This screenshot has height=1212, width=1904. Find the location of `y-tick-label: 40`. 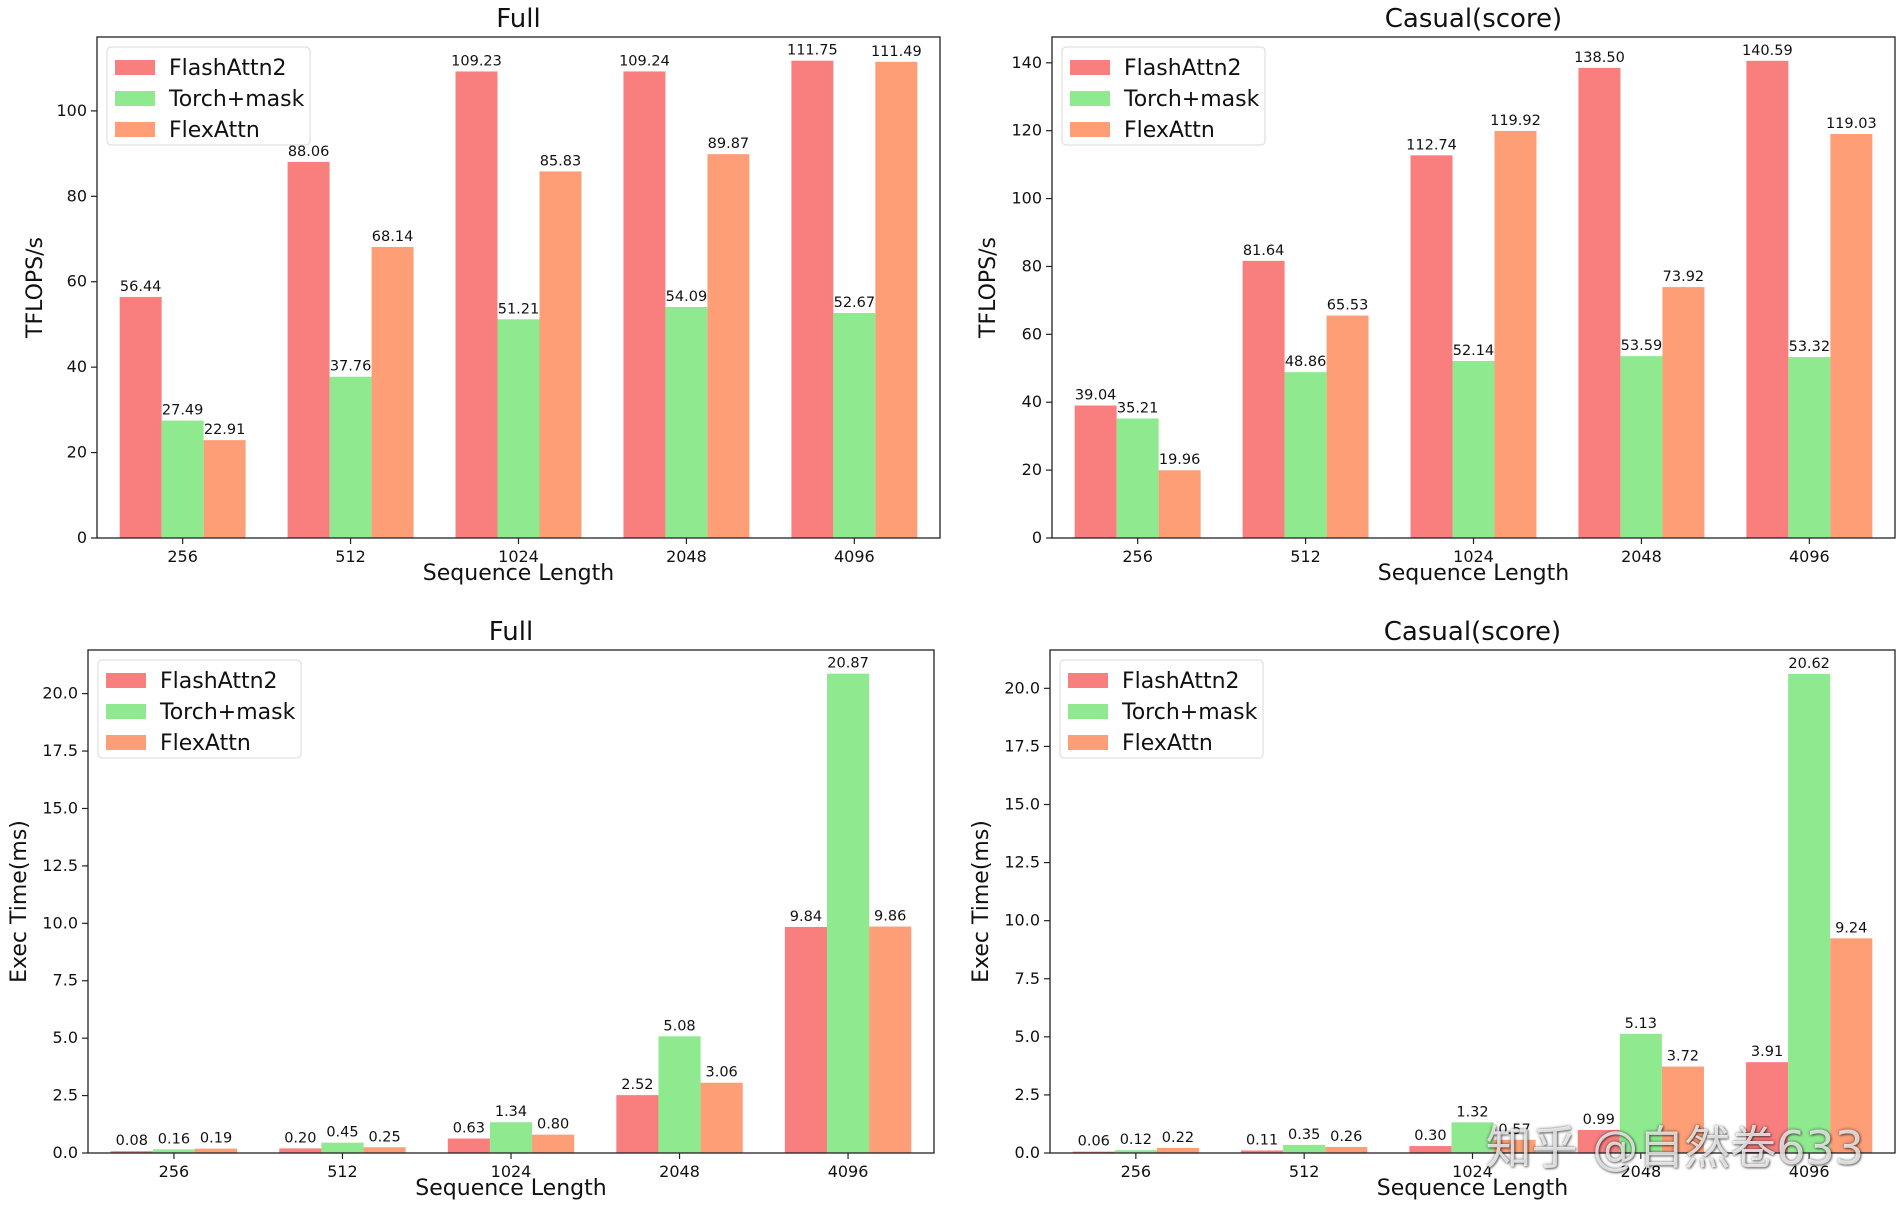

y-tick-label: 40 is located at coordinates (77, 366).